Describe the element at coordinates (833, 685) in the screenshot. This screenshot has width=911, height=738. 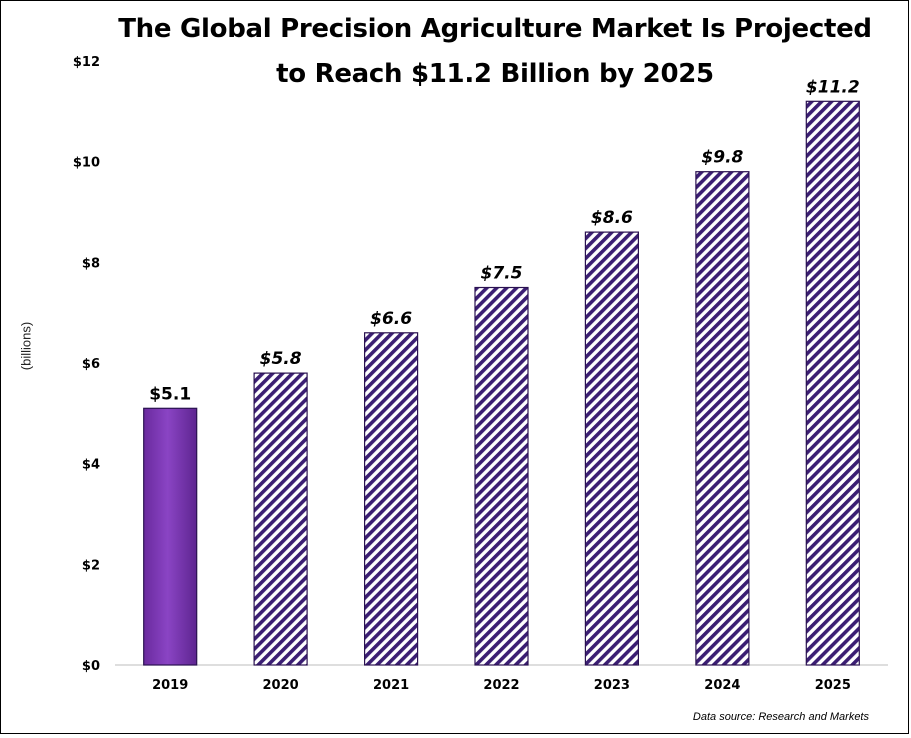
I see `x-tick-label-2025: 2025` at that location.